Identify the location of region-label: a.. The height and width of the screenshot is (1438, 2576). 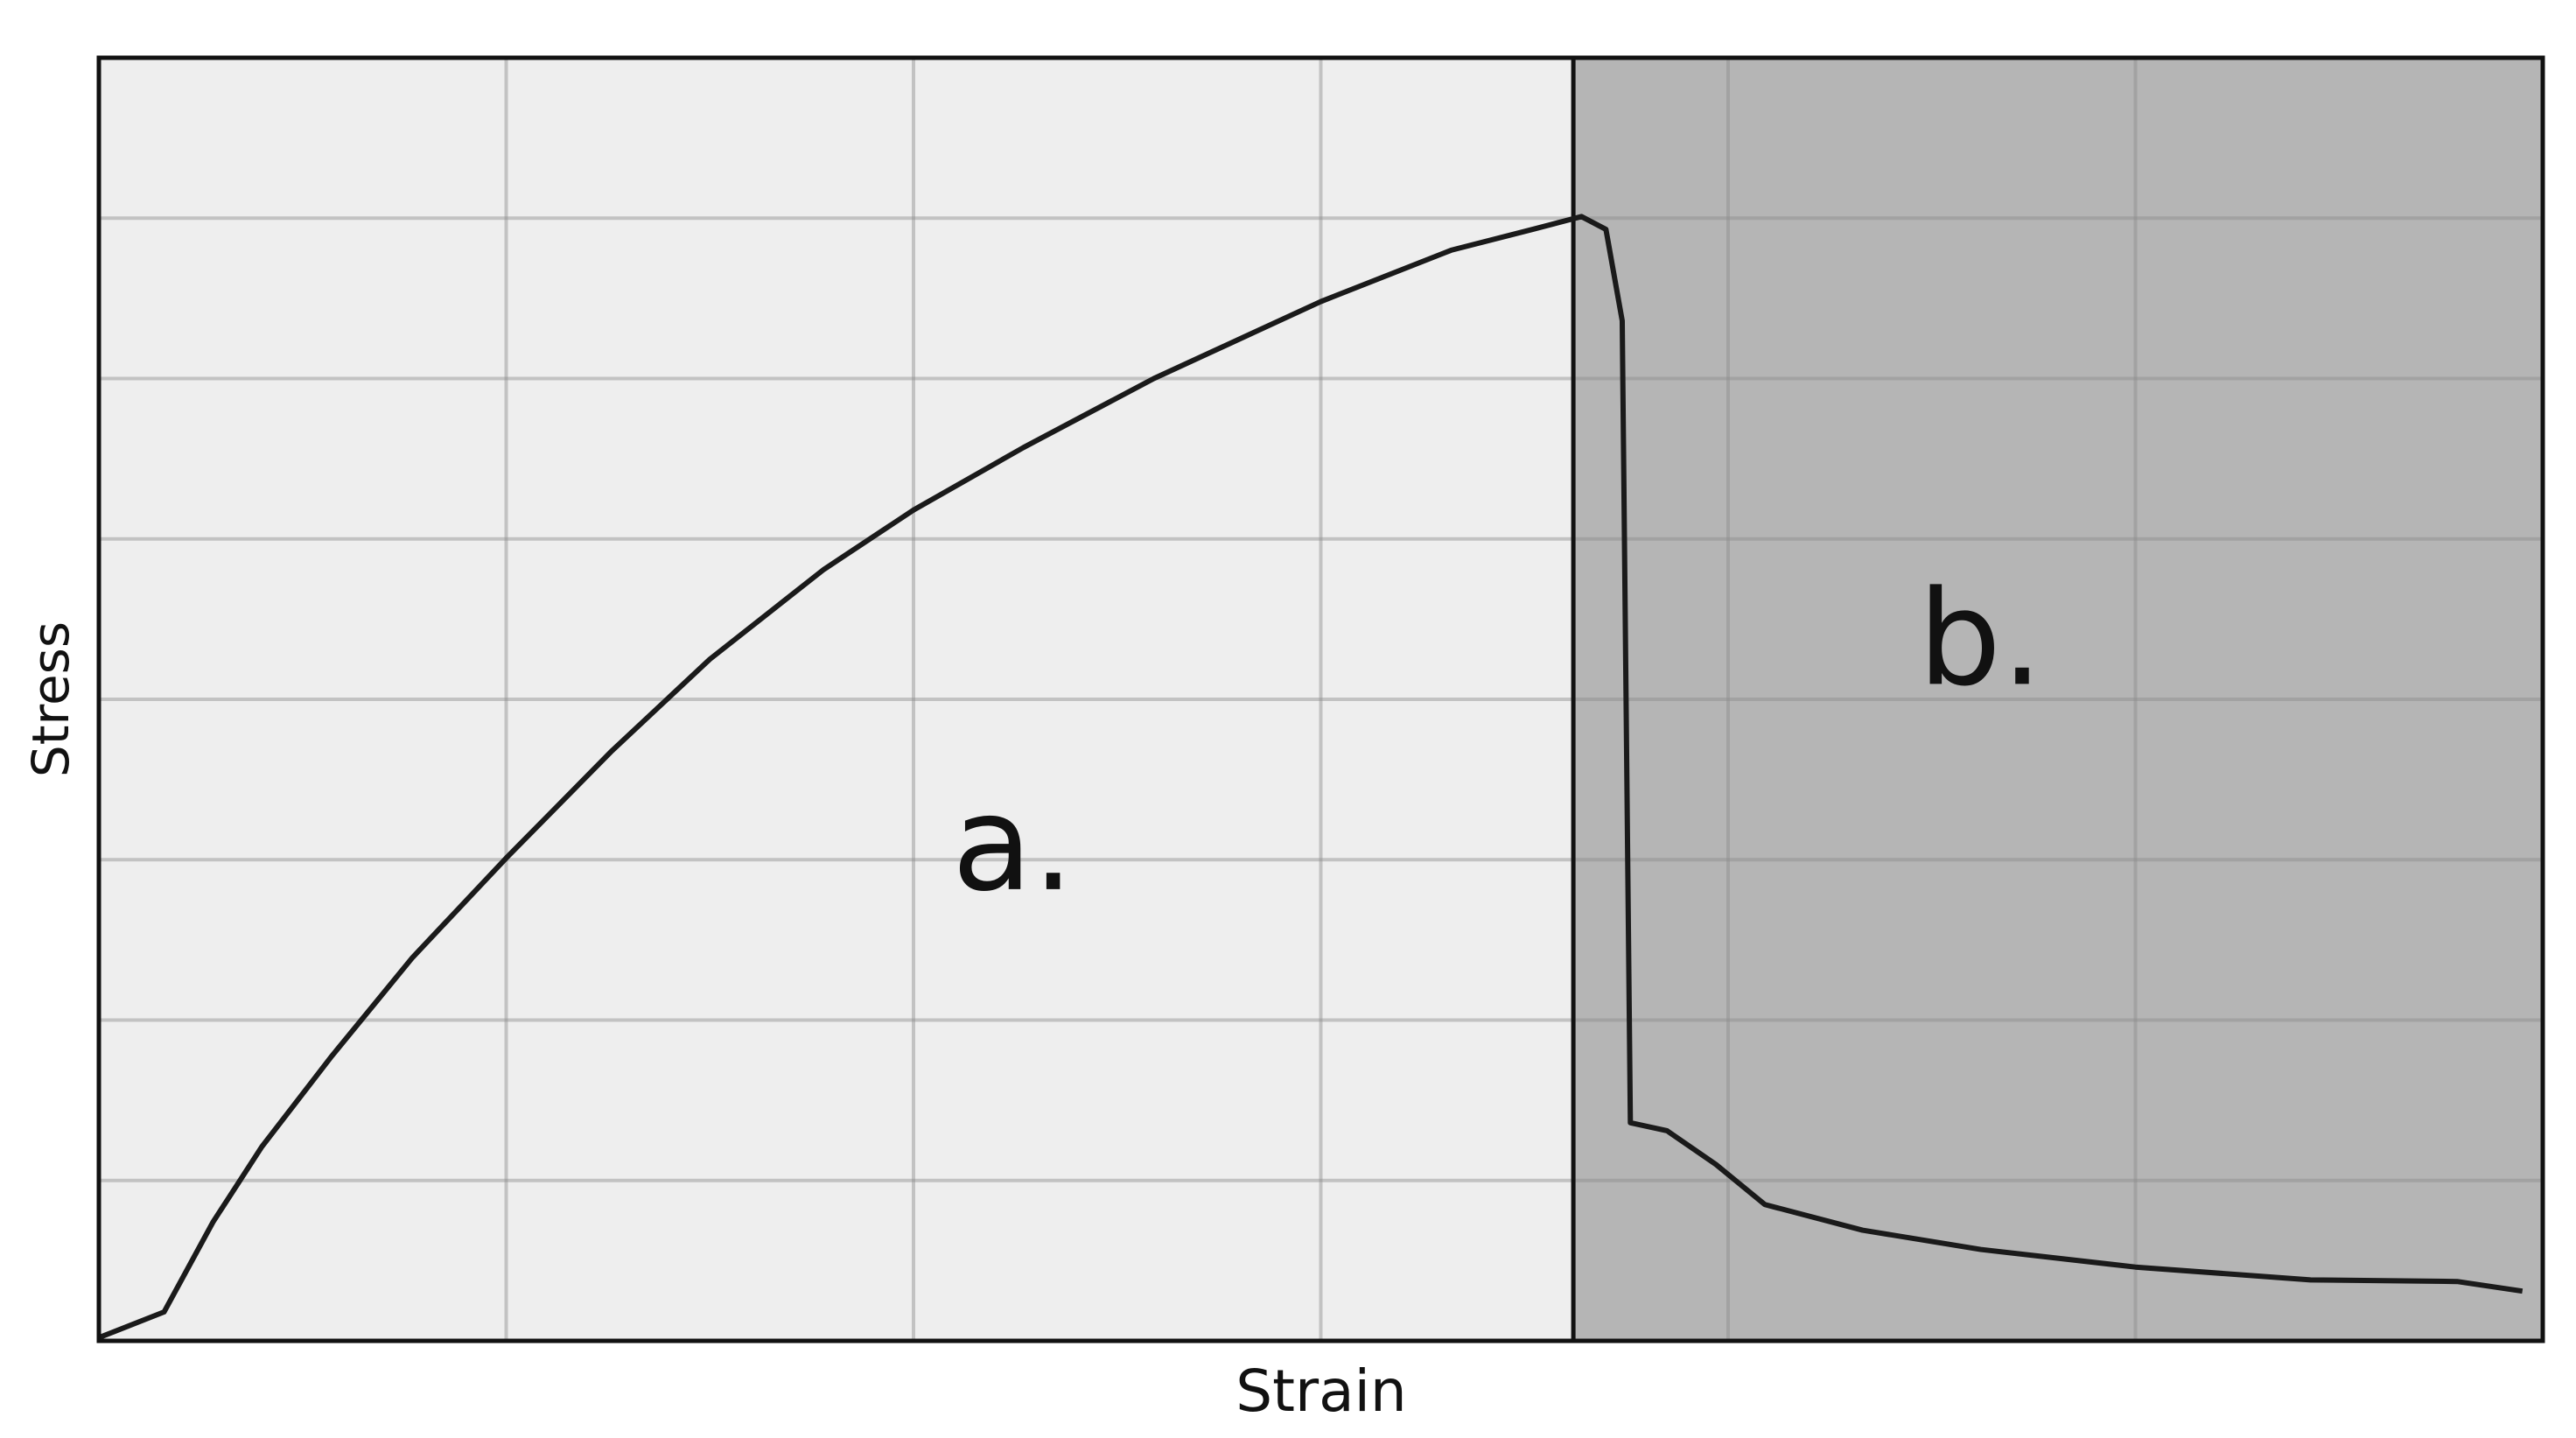
(1013, 844).